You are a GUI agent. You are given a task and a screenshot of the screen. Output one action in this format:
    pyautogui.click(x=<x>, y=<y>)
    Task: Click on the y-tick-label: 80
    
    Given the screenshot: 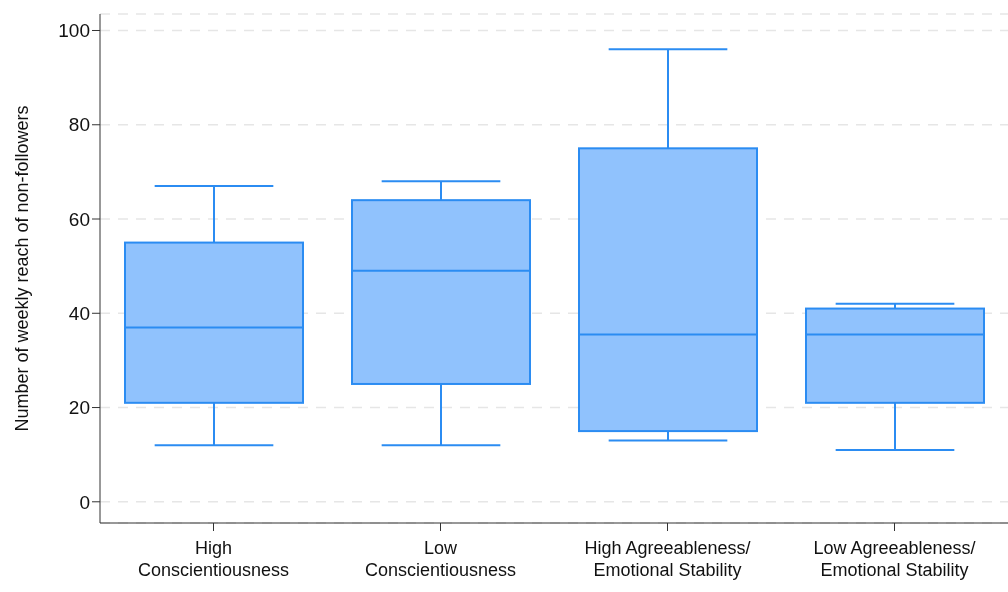 What is the action you would take?
    pyautogui.click(x=79, y=125)
    